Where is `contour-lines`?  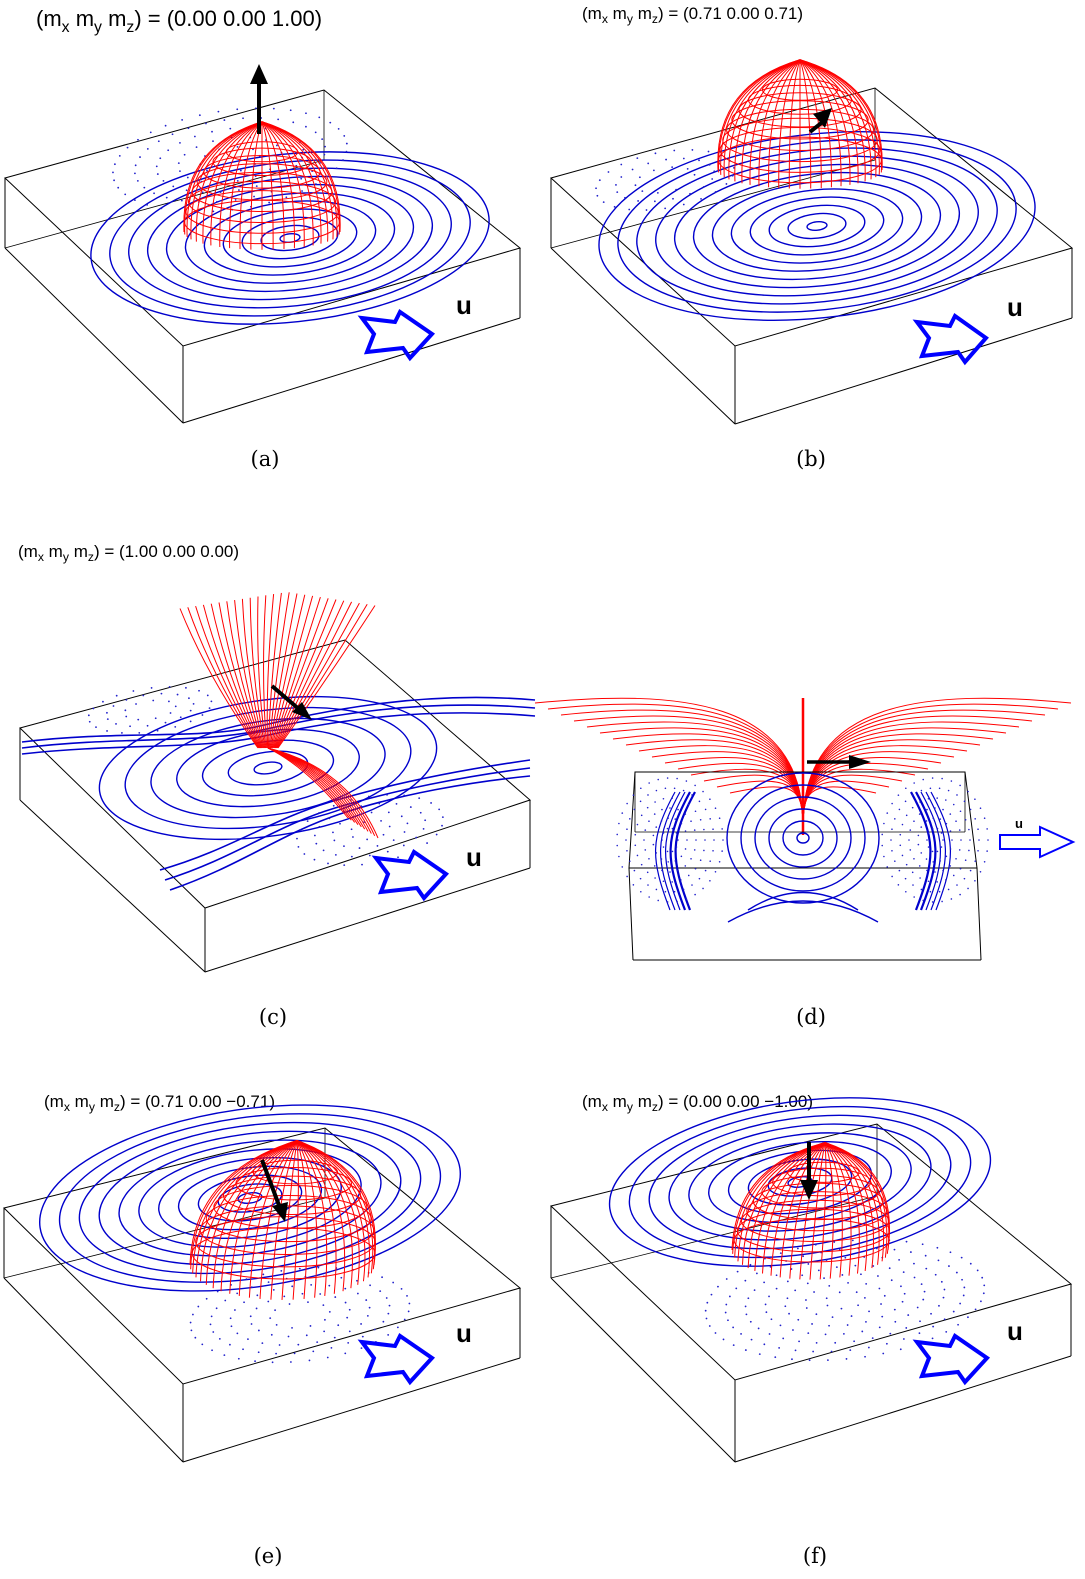
contour-lines is located at coordinates (268, 768).